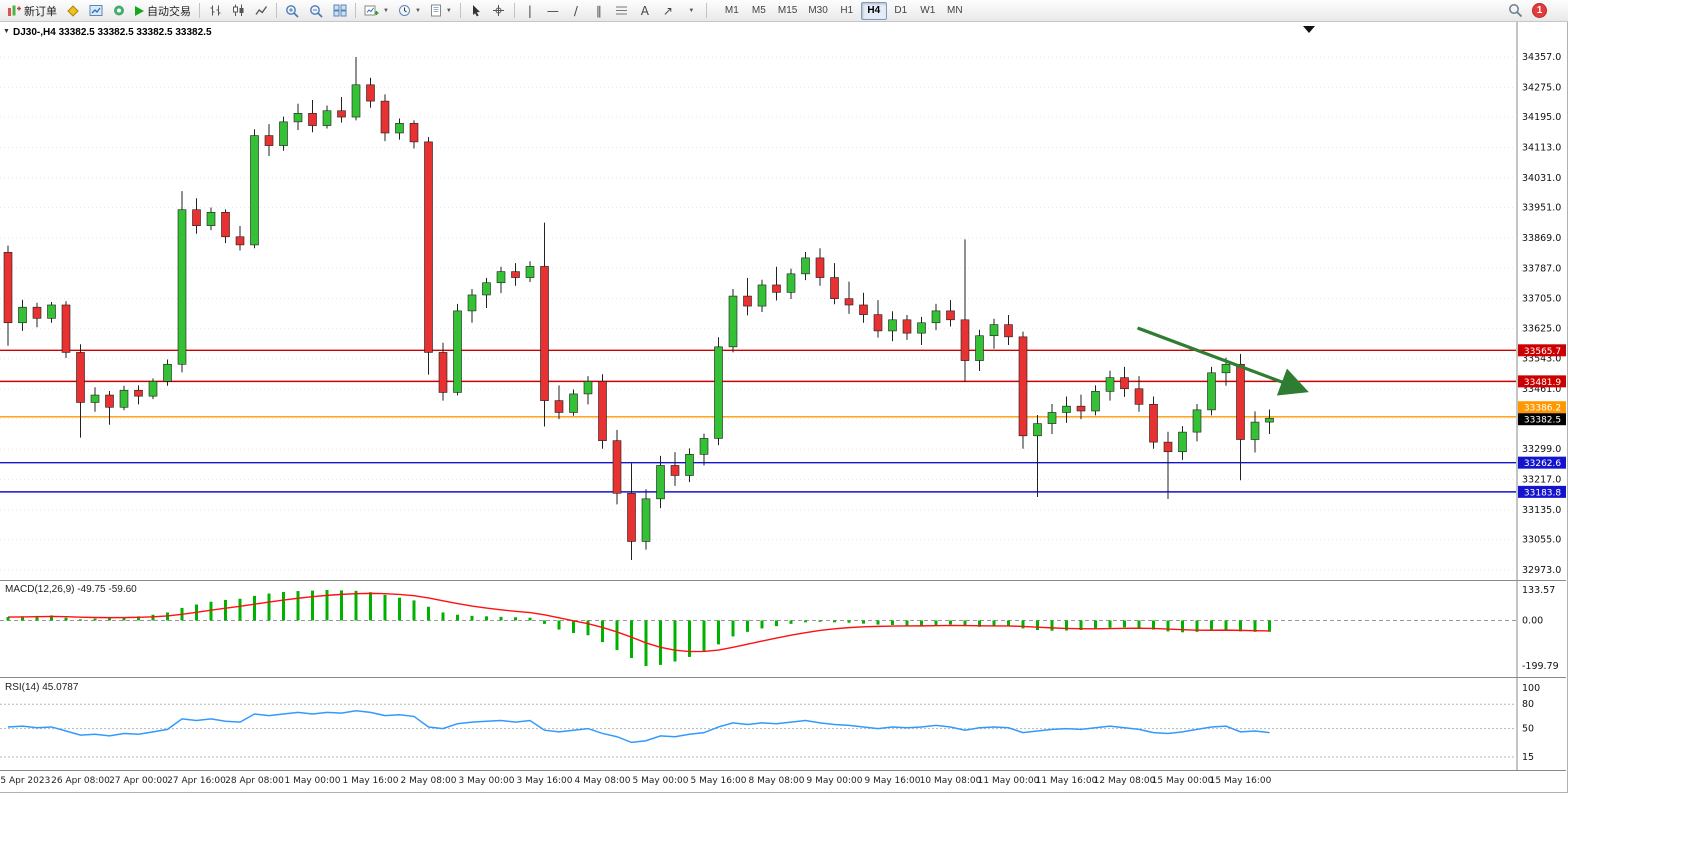 The height and width of the screenshot is (856, 1692). What do you see at coordinates (1531, 688) in the screenshot?
I see `rsi-scale-label: 100` at bounding box center [1531, 688].